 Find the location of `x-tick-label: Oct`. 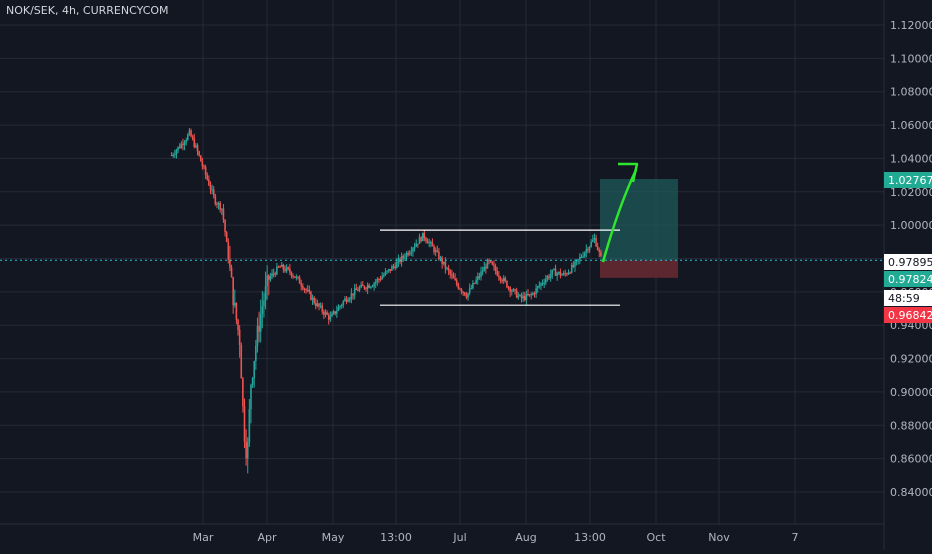

x-tick-label: Oct is located at coordinates (656, 537).